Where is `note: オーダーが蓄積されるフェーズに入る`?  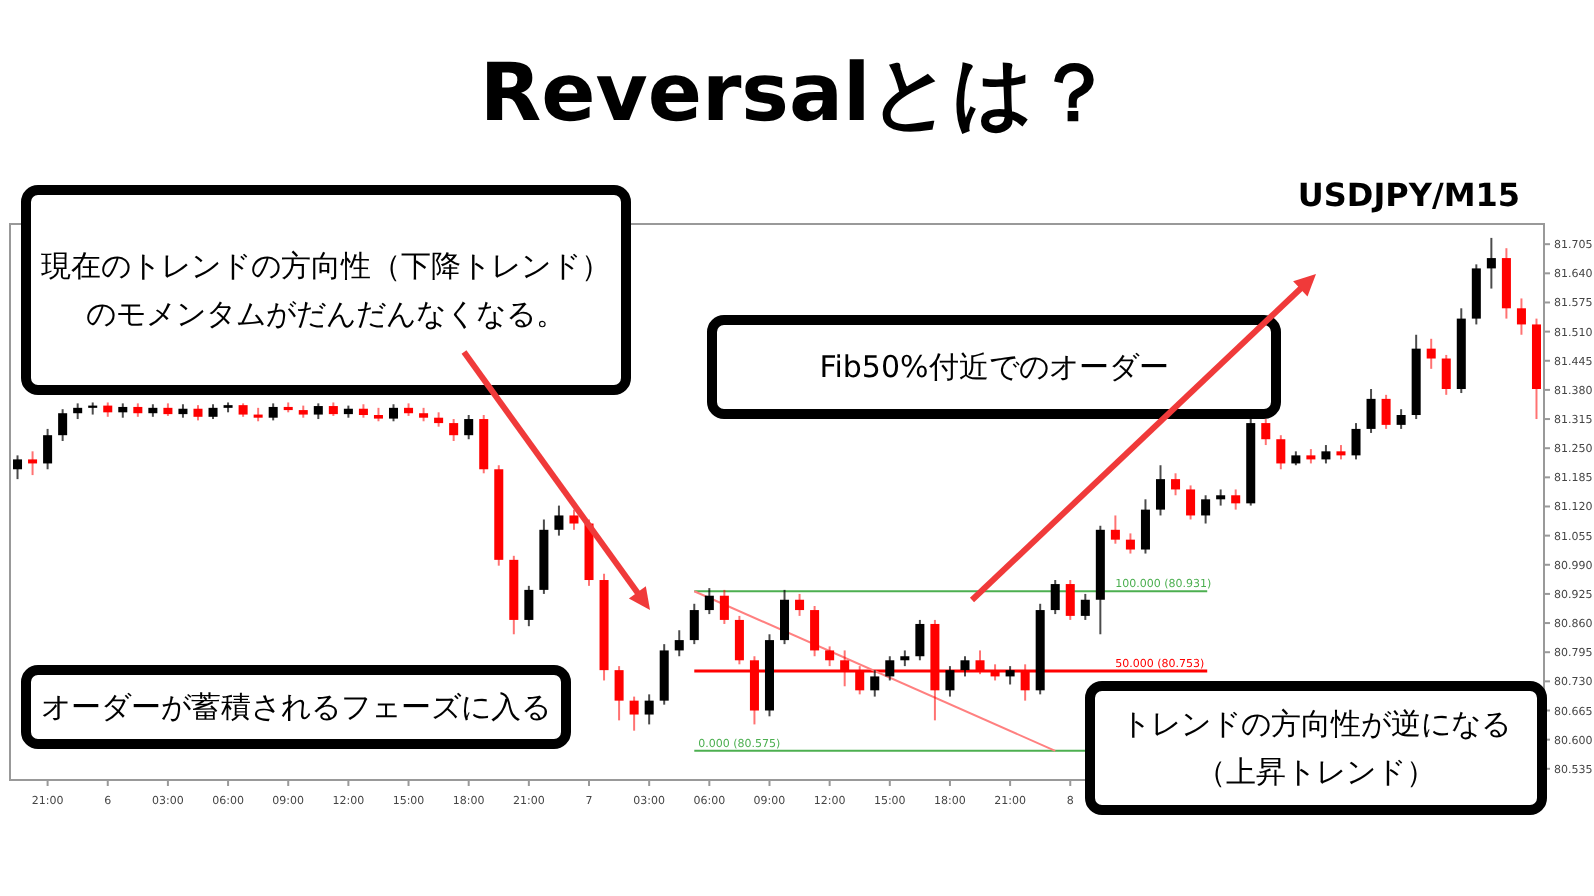 note: オーダーが蓄積されるフェーズに入る is located at coordinates (296, 707).